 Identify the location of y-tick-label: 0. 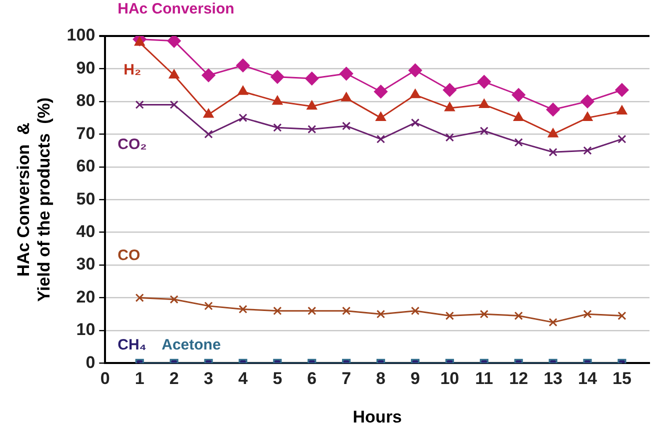
(91, 362).